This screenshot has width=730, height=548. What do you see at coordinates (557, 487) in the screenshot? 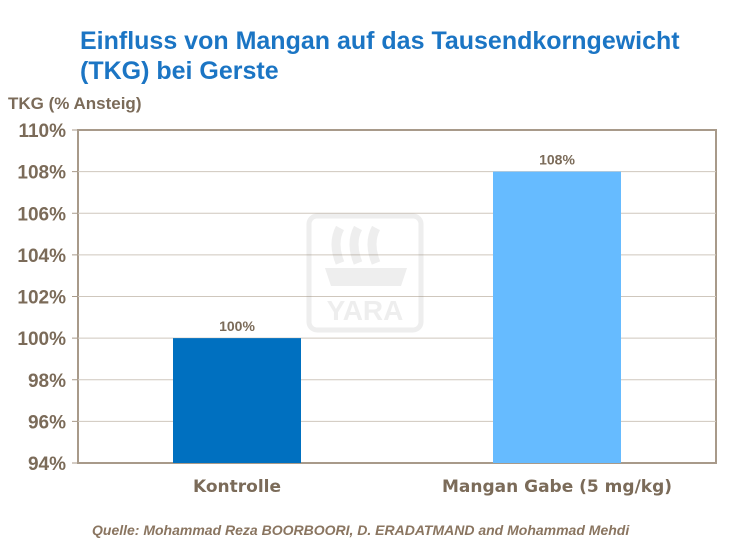
I see `x-tick-label: Mangan Gabe (5 mg/kg)` at bounding box center [557, 487].